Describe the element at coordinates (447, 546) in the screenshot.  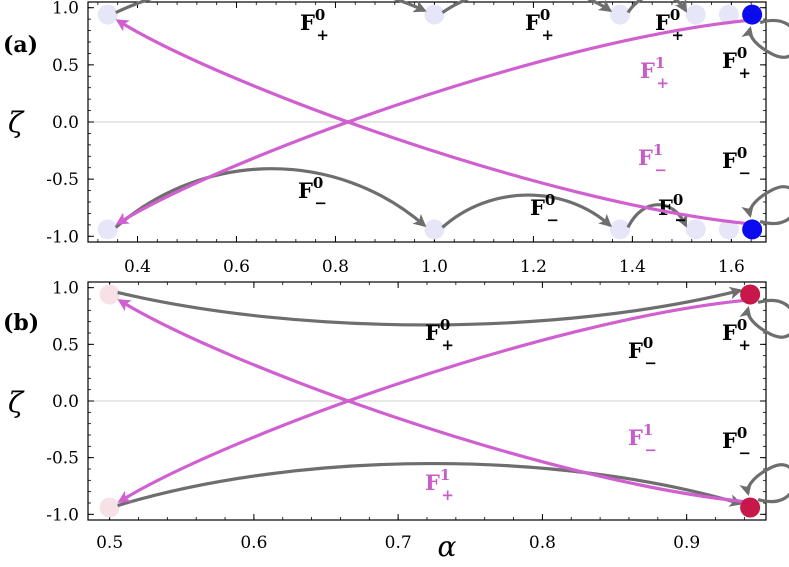
I see `x-axis-label: α` at that location.